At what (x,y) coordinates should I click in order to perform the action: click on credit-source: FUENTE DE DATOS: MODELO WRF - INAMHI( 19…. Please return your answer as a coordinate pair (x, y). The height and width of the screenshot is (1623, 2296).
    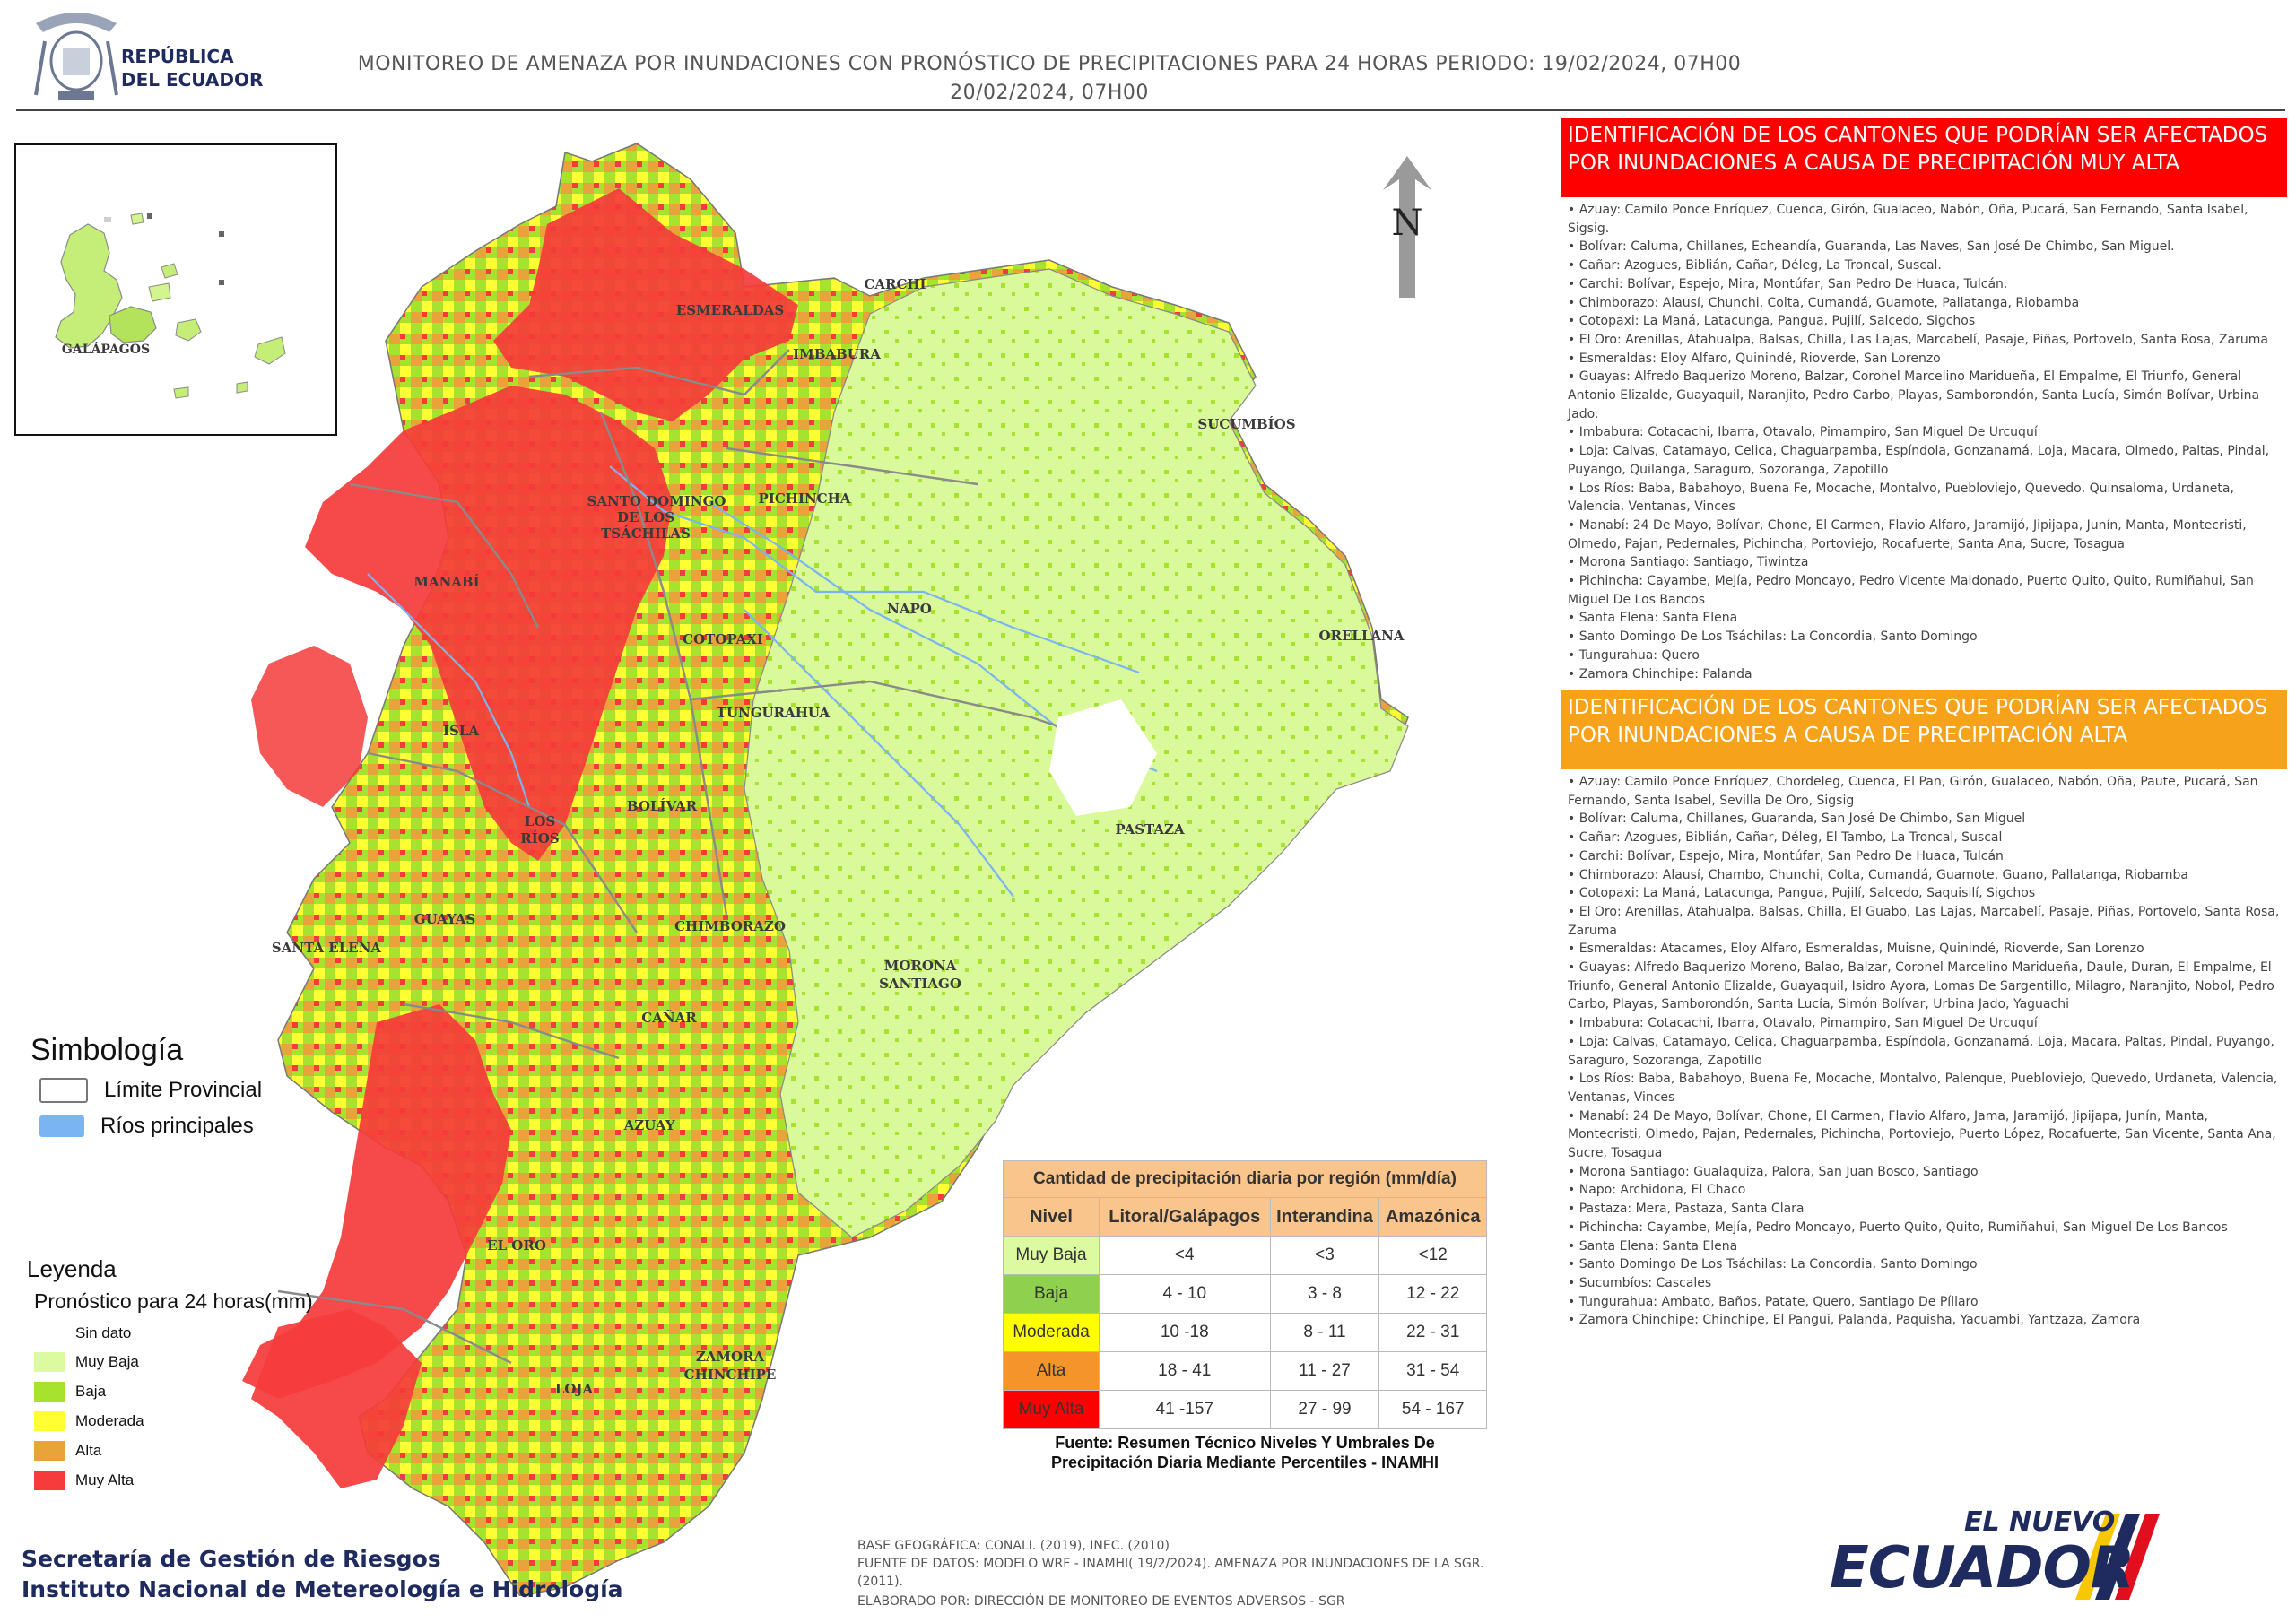
    Looking at the image, I should click on (1170, 1573).